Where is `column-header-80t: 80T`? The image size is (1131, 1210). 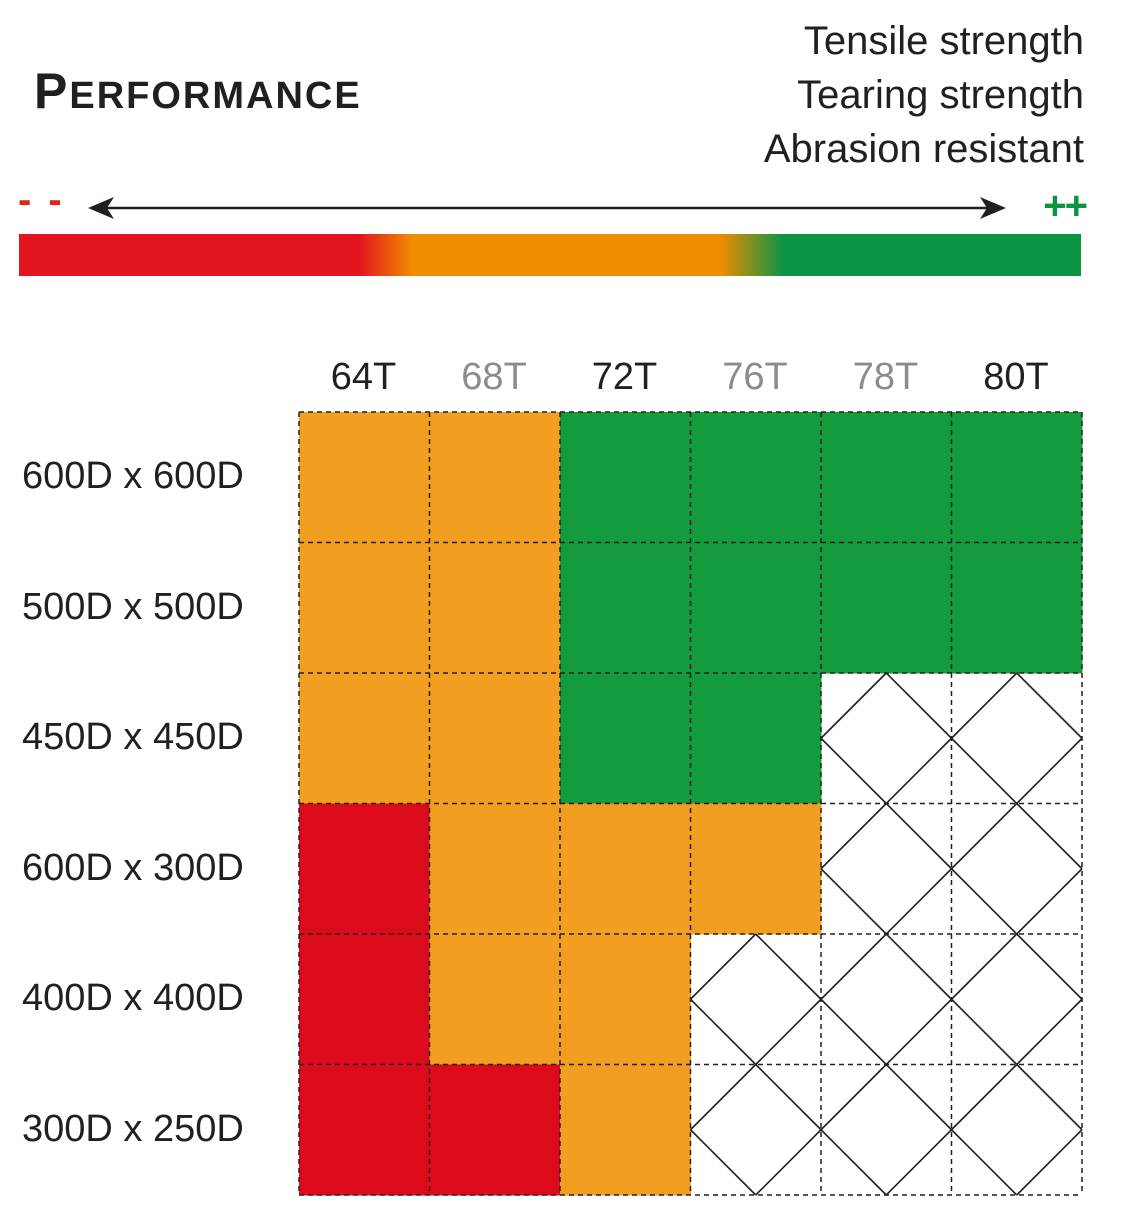 column-header-80t: 80T is located at coordinates (1016, 377).